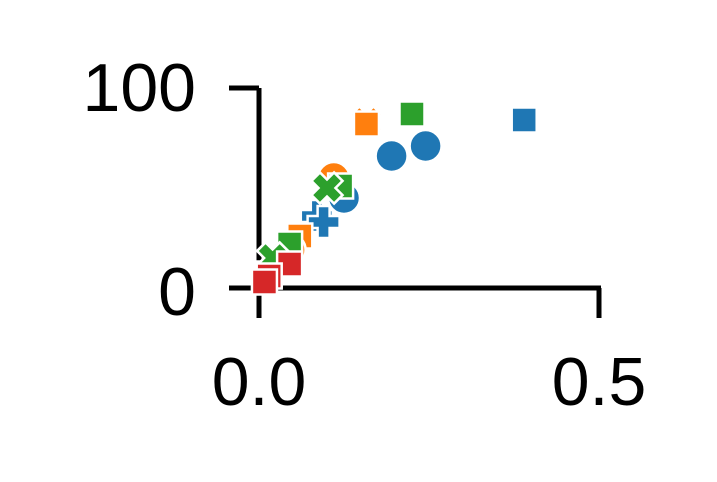 This screenshot has height=482, width=717. What do you see at coordinates (177, 292) in the screenshot?
I see `y-tick-label-0: 0` at bounding box center [177, 292].